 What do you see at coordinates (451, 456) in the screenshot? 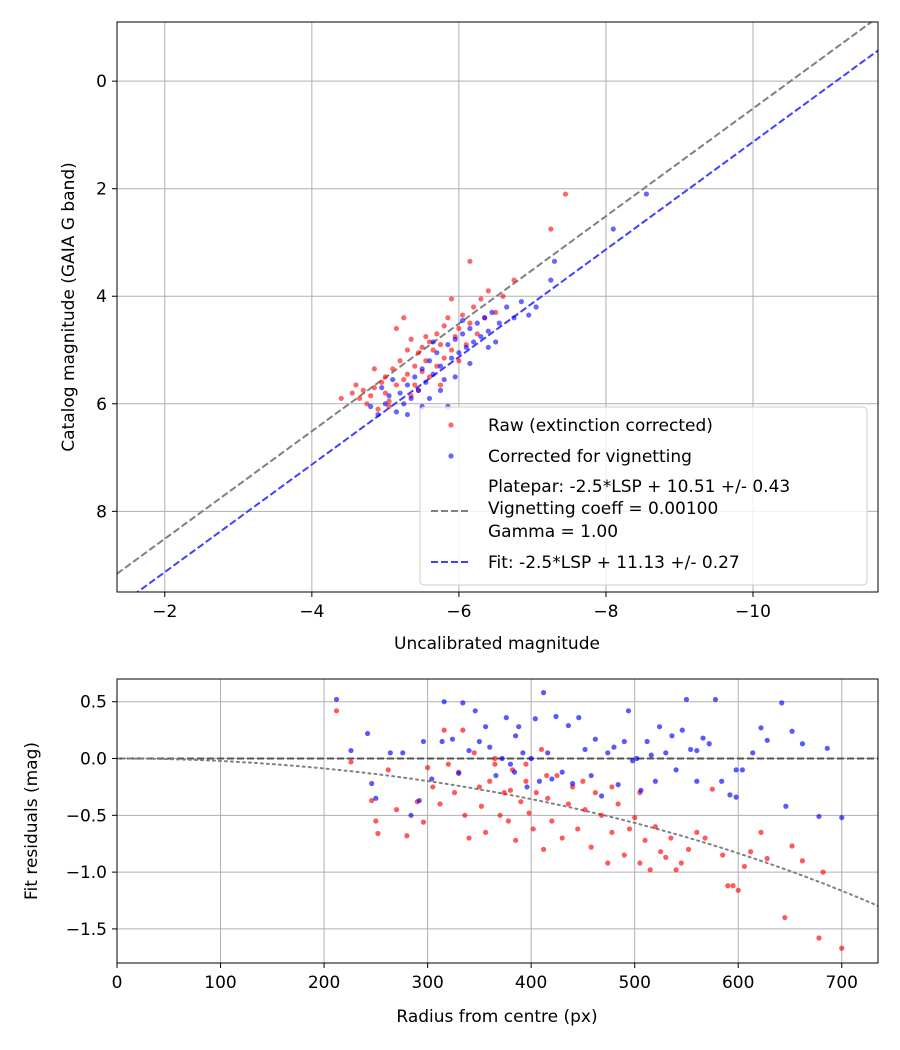
I see `legend-marker-corrected` at bounding box center [451, 456].